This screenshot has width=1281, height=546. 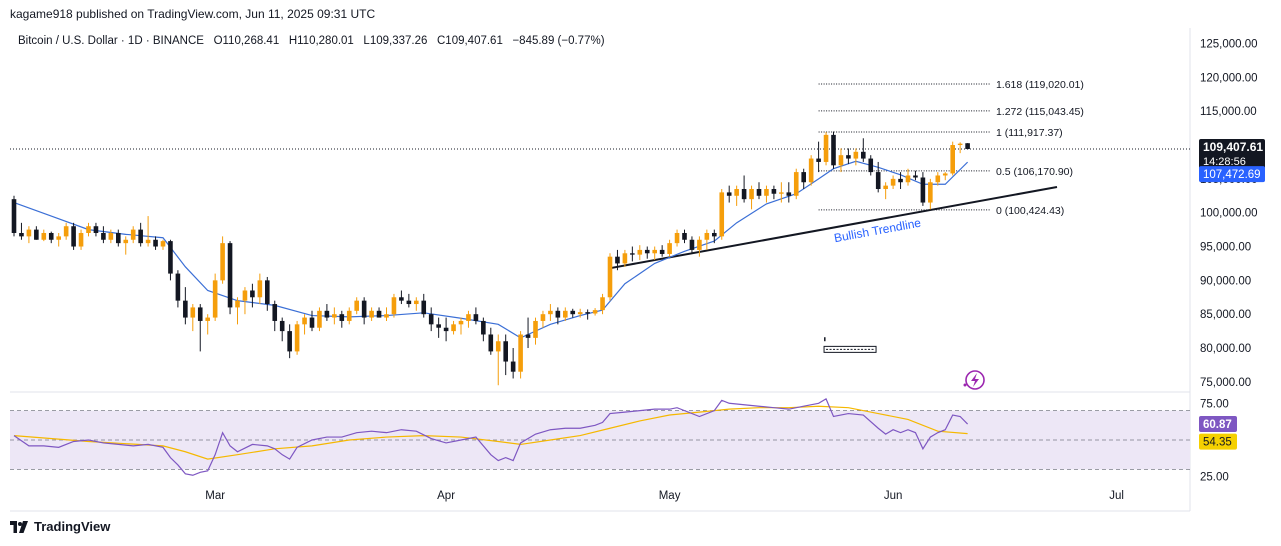 What do you see at coordinates (1225, 383) in the screenshot?
I see `y-tick-label: 75,000.00` at bounding box center [1225, 383].